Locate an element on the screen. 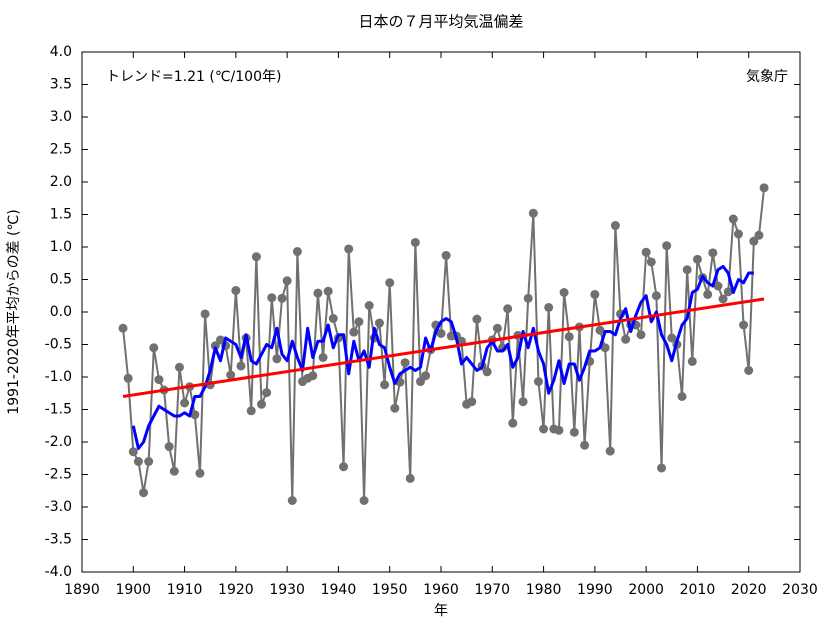 Image resolution: width=833 pixels, height=625 pixels. x-tick-label: 2010 is located at coordinates (698, 590).